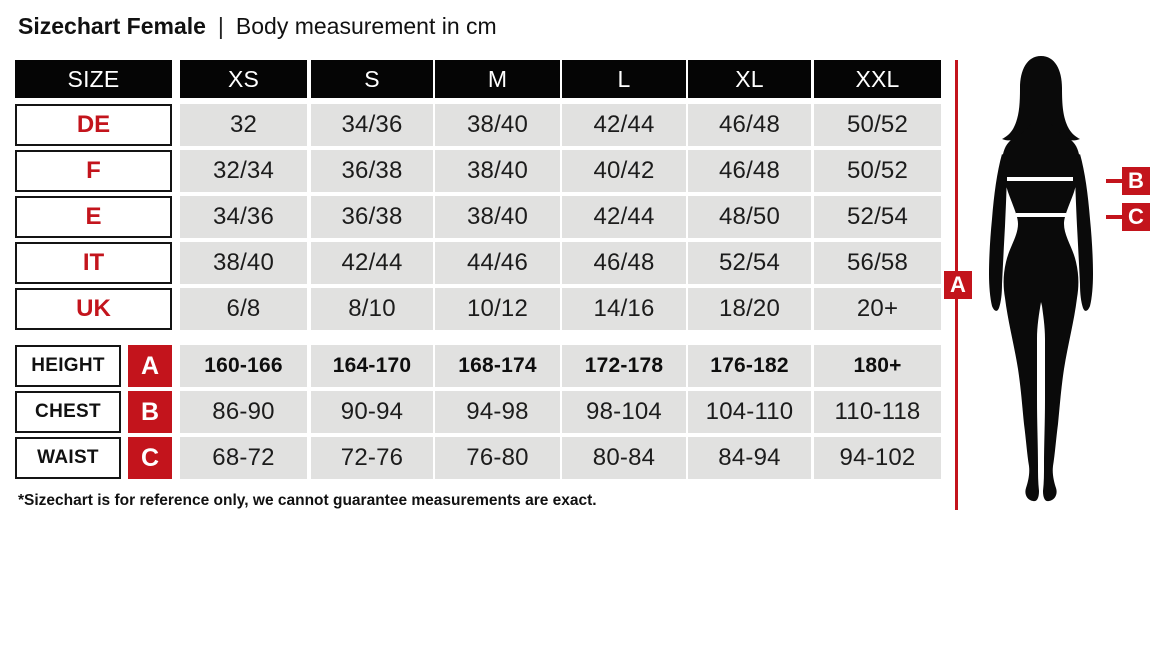 This screenshot has height=645, width=1169. What do you see at coordinates (93, 217) in the screenshot?
I see `row-label-e: E` at bounding box center [93, 217].